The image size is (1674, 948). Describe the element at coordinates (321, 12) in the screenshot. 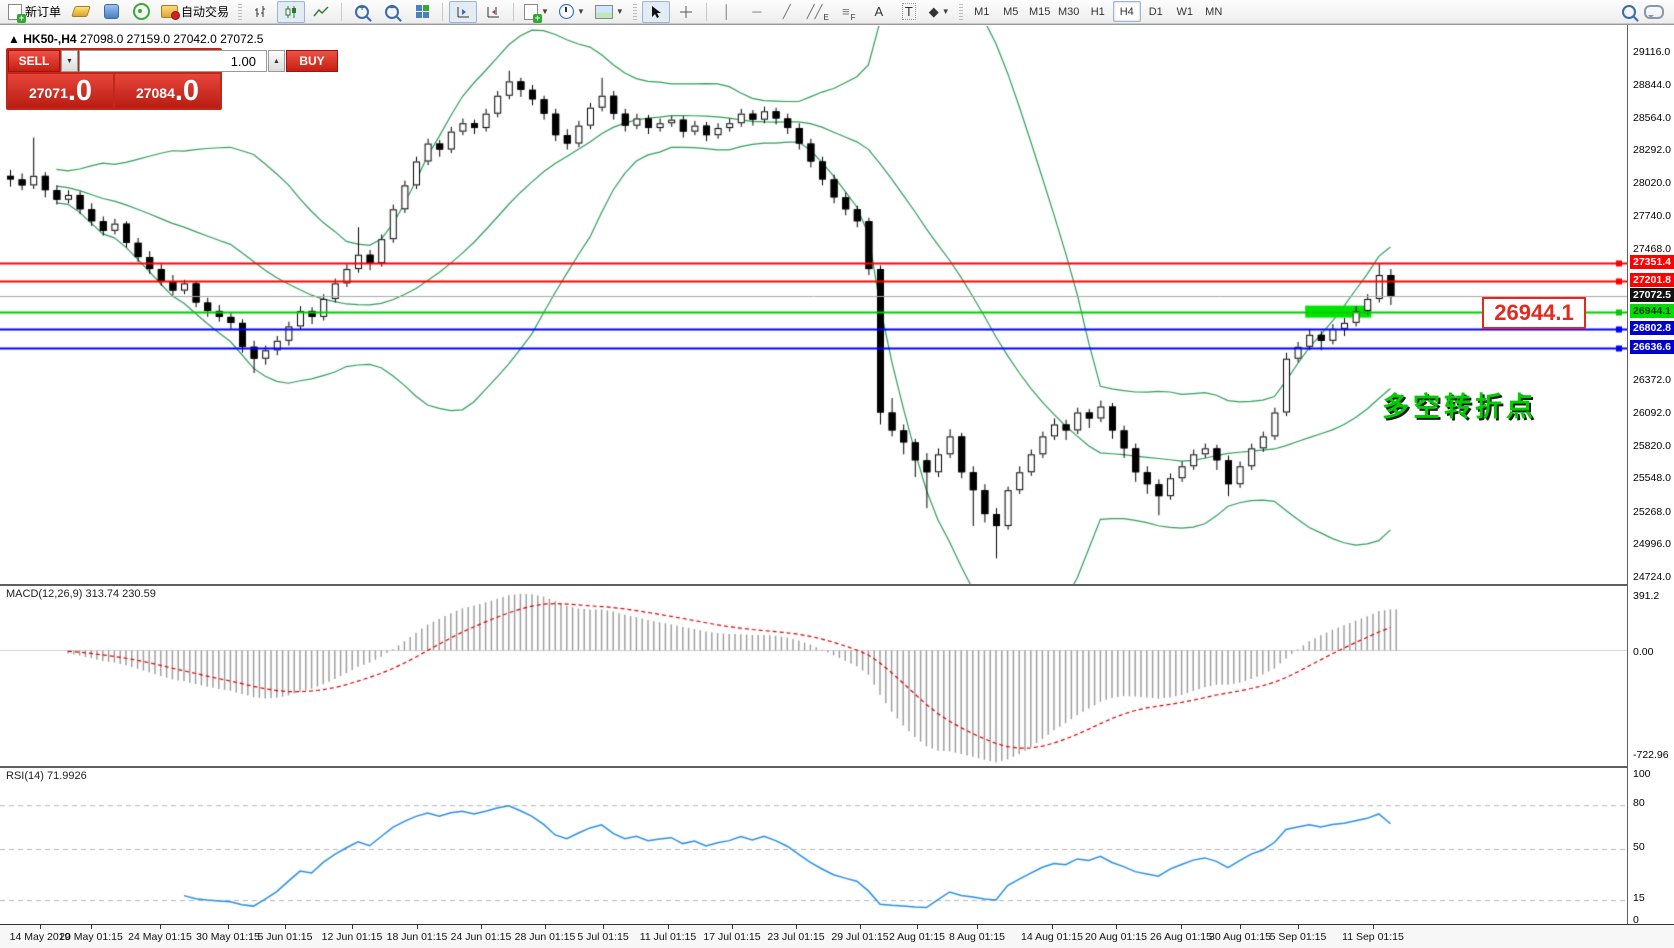

I see `line-chart-button` at that location.